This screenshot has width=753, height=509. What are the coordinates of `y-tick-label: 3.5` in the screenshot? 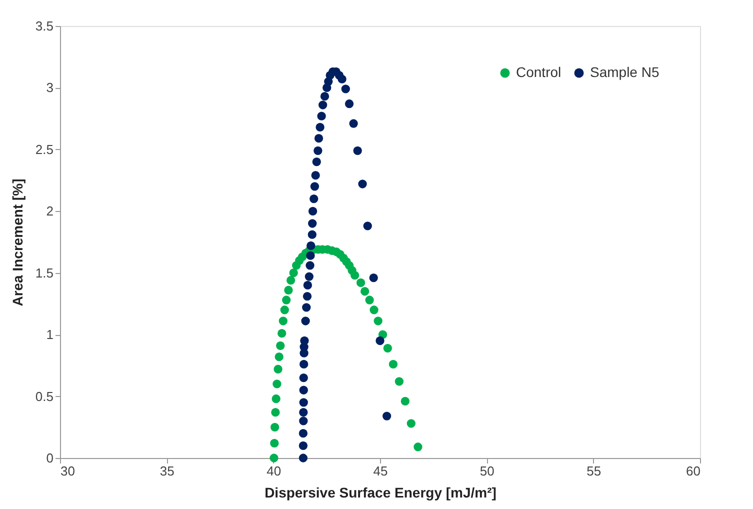 It's located at (44, 26).